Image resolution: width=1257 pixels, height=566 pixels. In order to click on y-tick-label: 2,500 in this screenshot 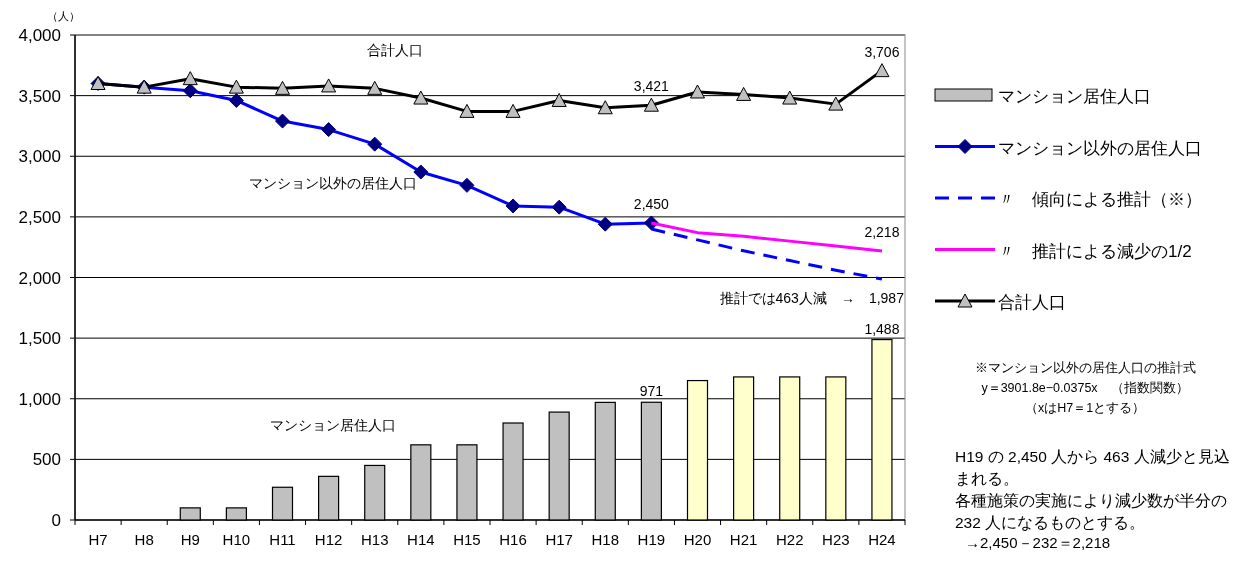, I will do `click(39, 217)`.